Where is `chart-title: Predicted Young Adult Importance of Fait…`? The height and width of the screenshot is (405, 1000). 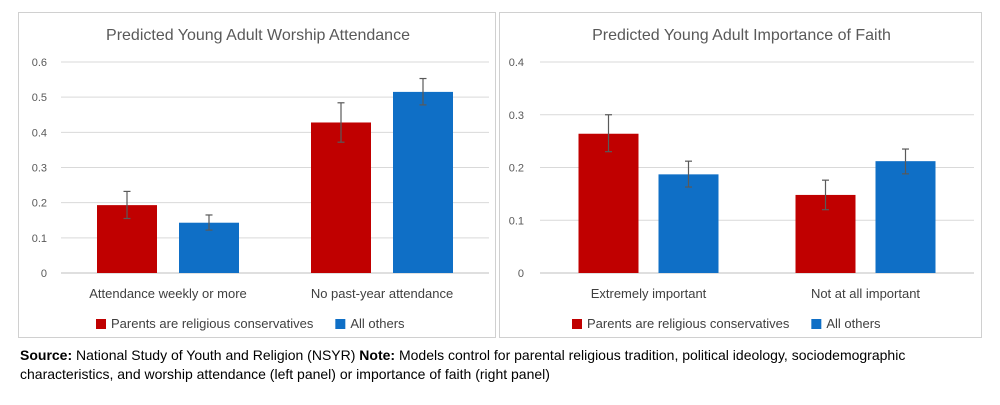
chart-title: Predicted Young Adult Importance of Fait… is located at coordinates (741, 35).